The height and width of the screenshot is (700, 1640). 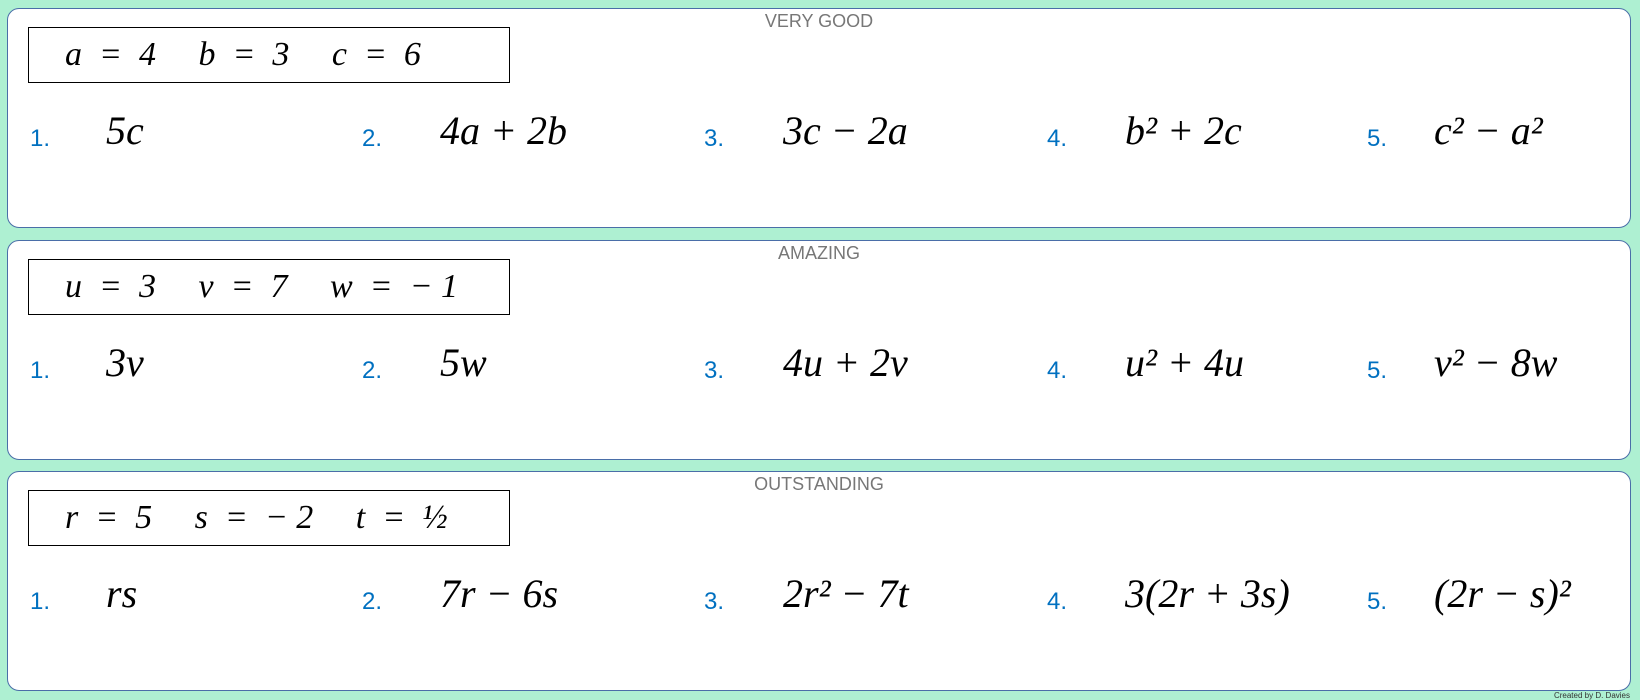 I want to click on variable-values-box: r = 5 s = − 2 t = ½, so click(x=269, y=518).